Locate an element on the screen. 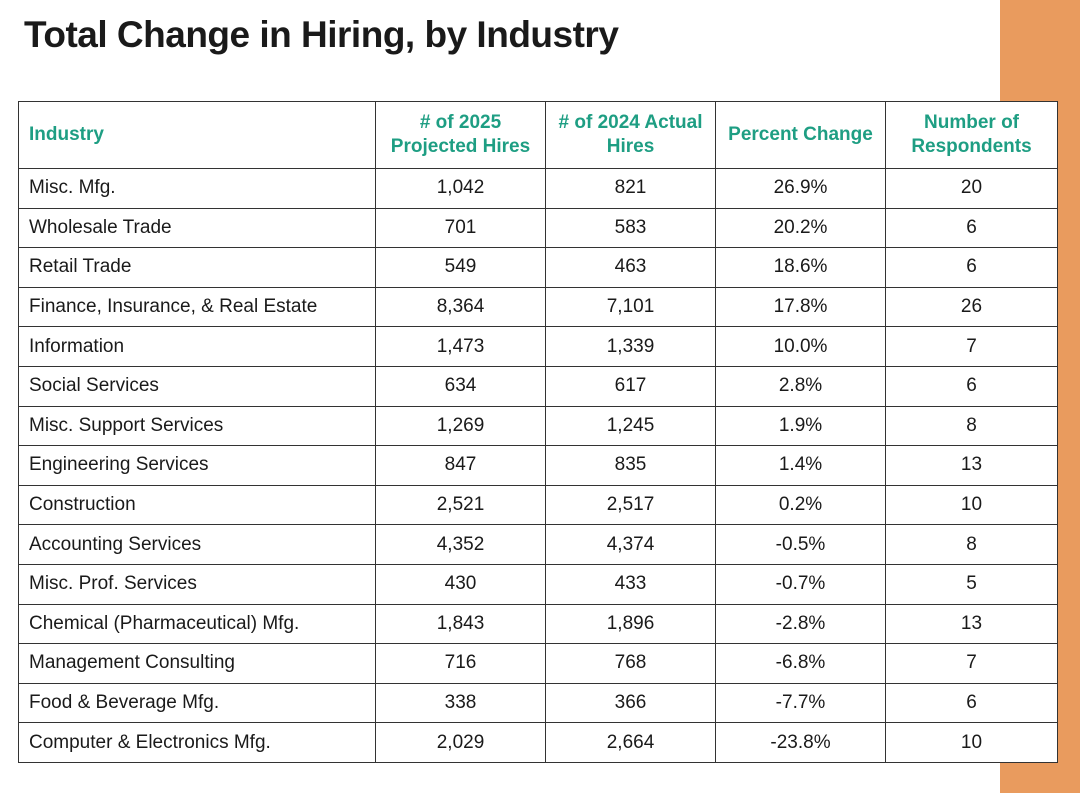 The image size is (1080, 793). cell-2024-actual: 1,245 is located at coordinates (630, 426).